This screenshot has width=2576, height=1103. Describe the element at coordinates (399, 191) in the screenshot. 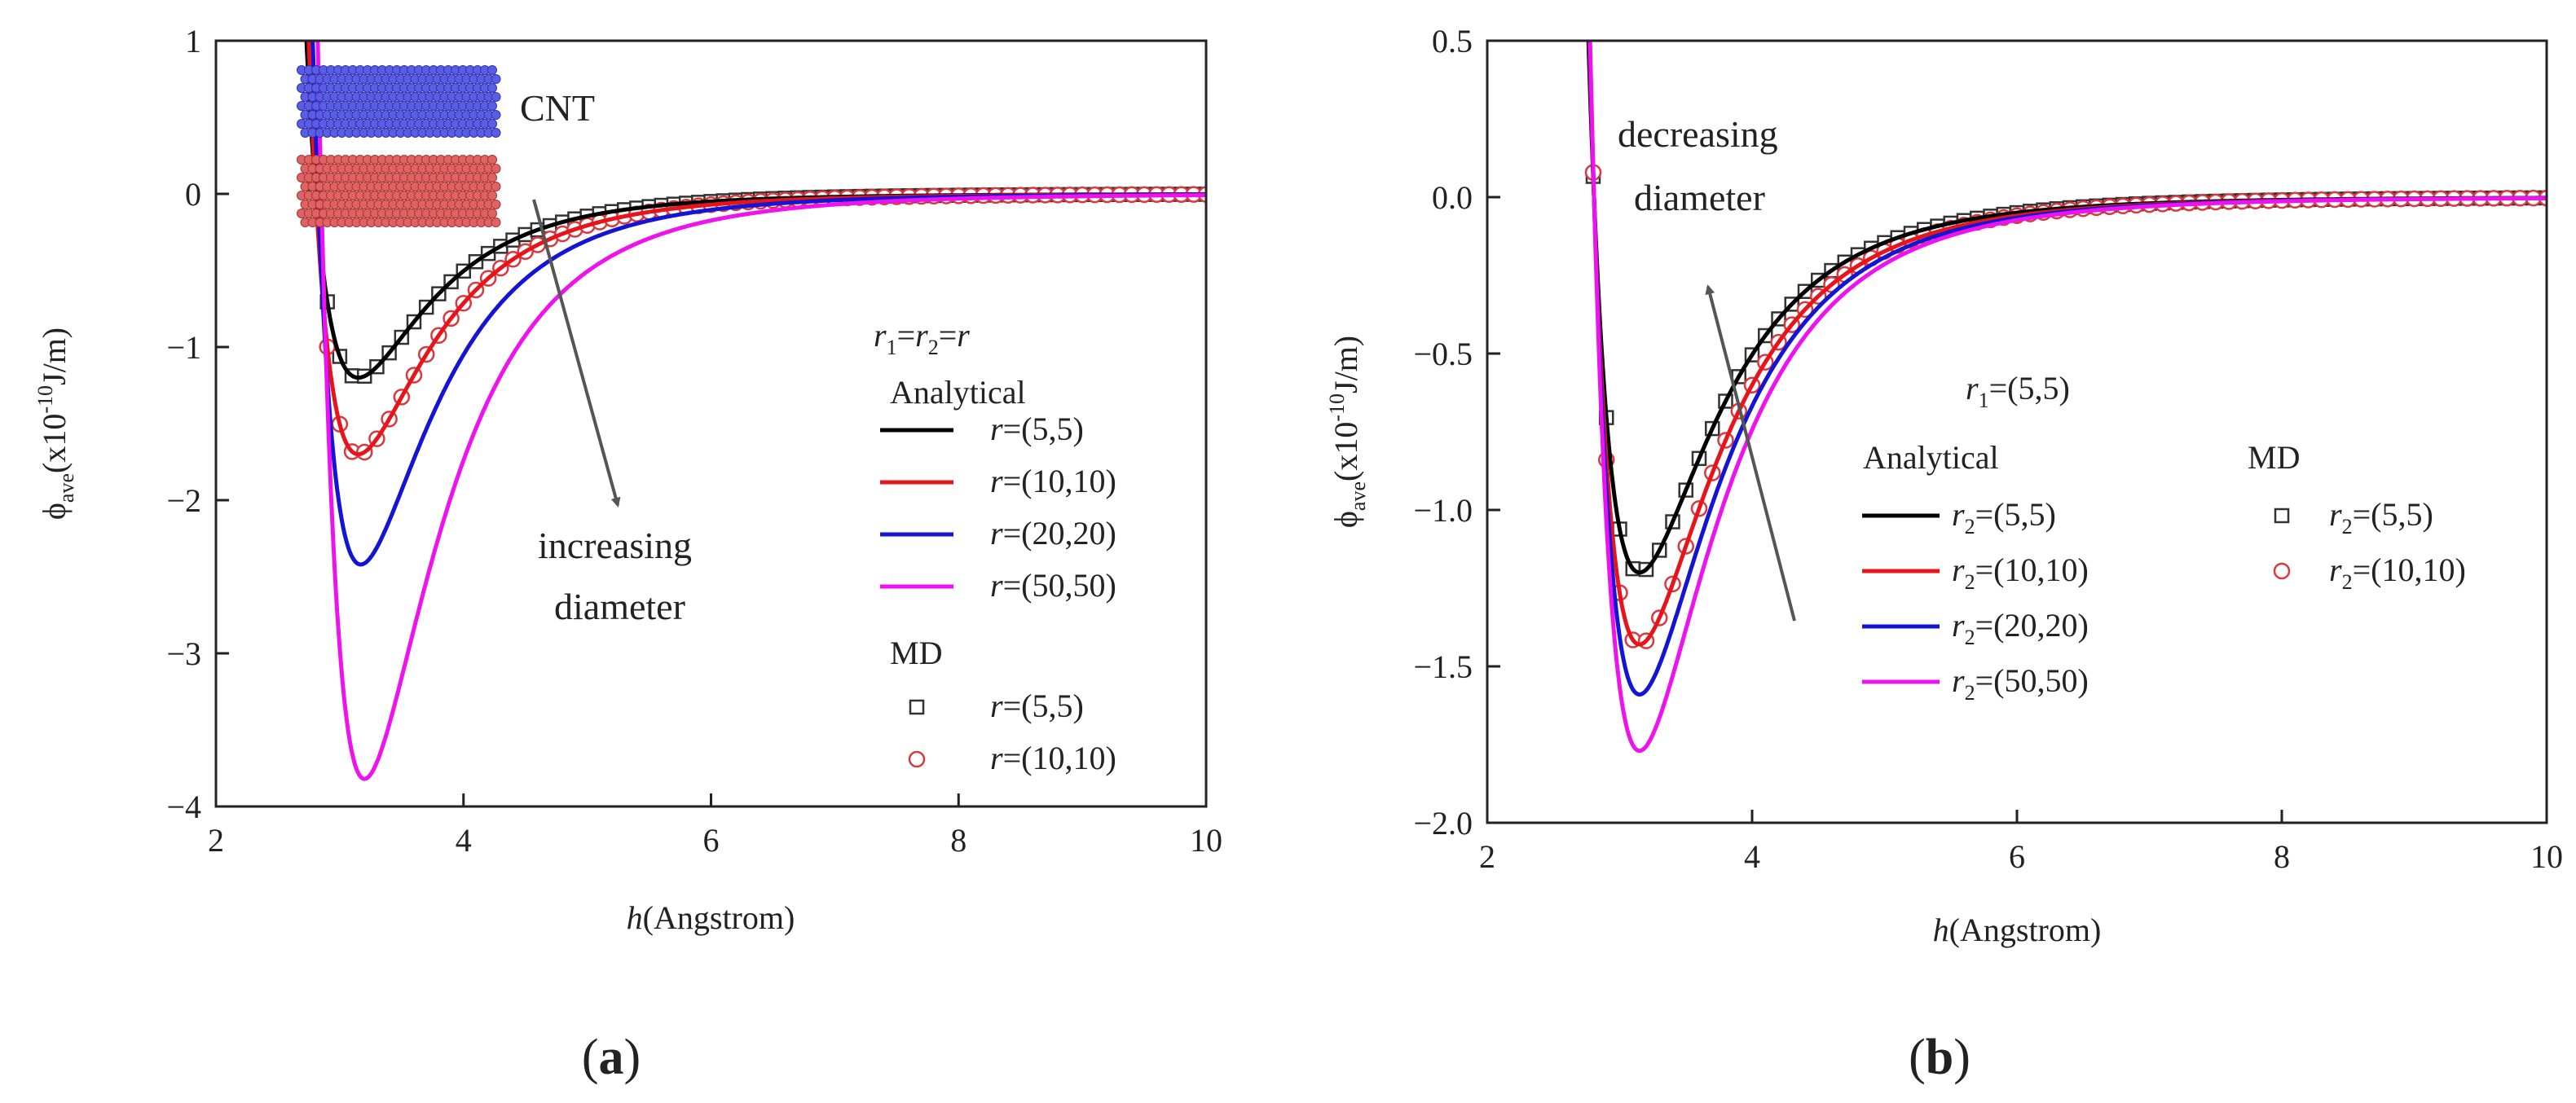

I see `cnt-red-tube` at that location.